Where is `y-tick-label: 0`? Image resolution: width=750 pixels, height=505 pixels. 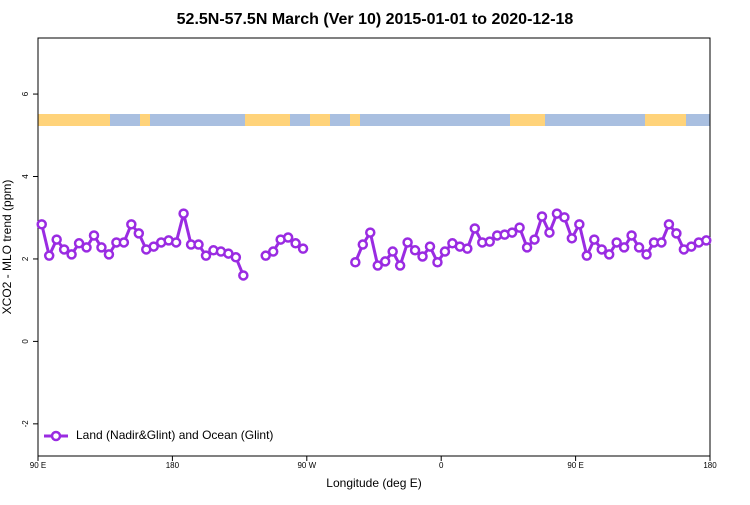
y-tick-label: 0 is located at coordinates (25, 341).